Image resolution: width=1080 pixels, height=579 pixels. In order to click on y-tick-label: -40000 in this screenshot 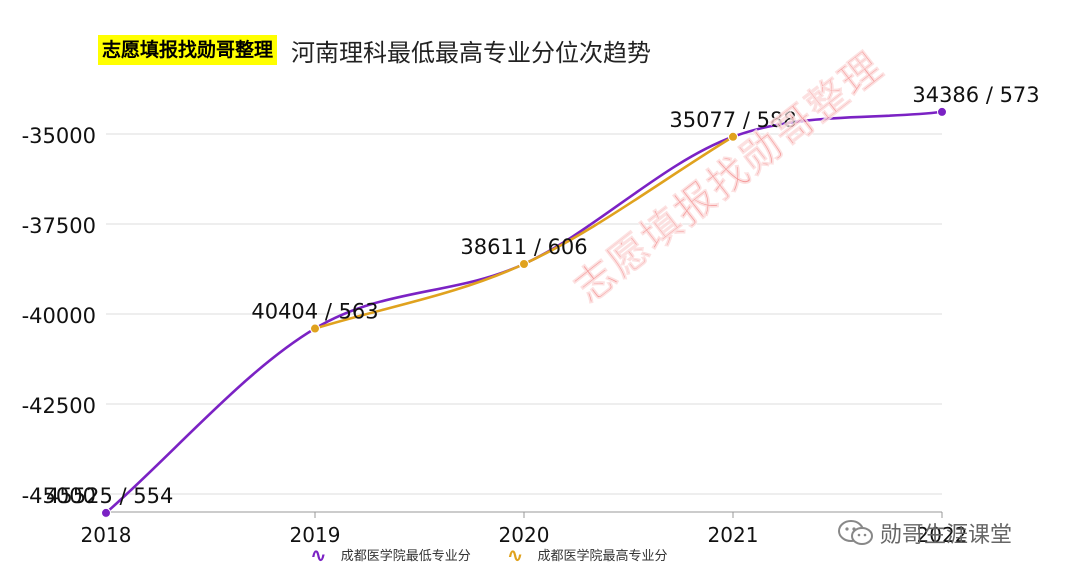, I will do `click(59, 316)`.